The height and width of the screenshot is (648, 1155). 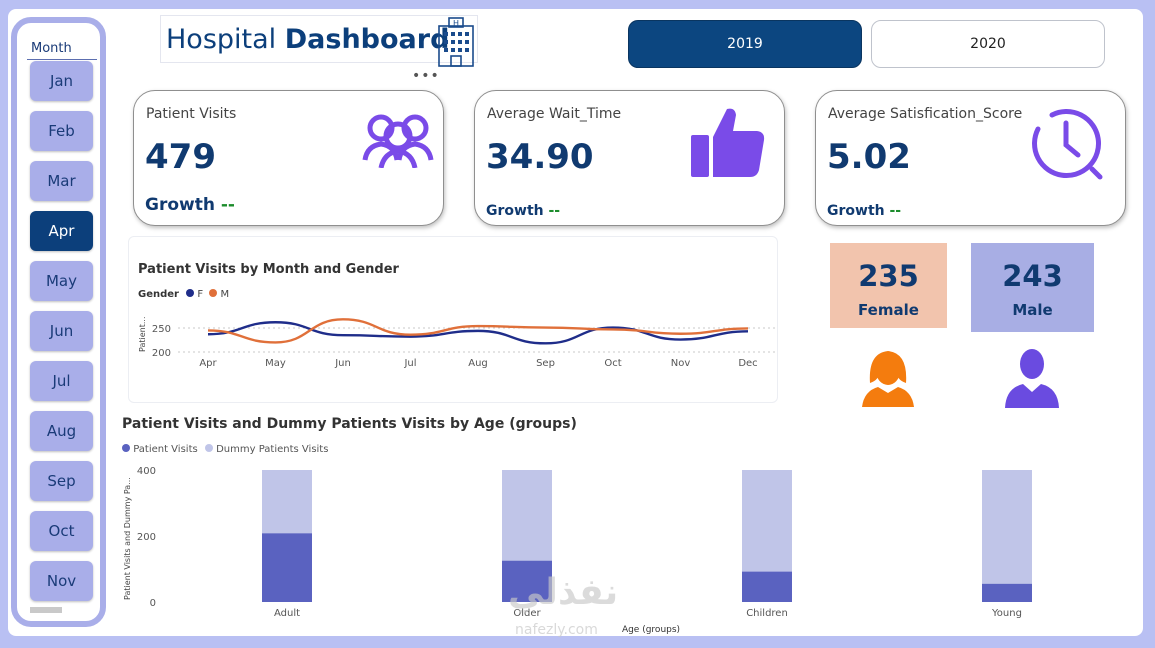 I want to click on female-user-icon, so click(x=888, y=379).